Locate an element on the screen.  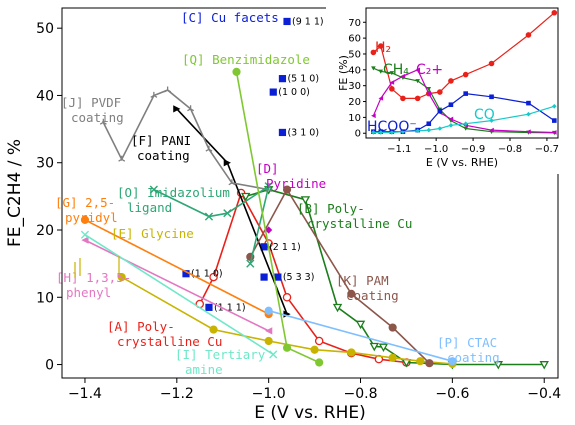
x-tick-label: −0.6 is located at coordinates (452, 394).